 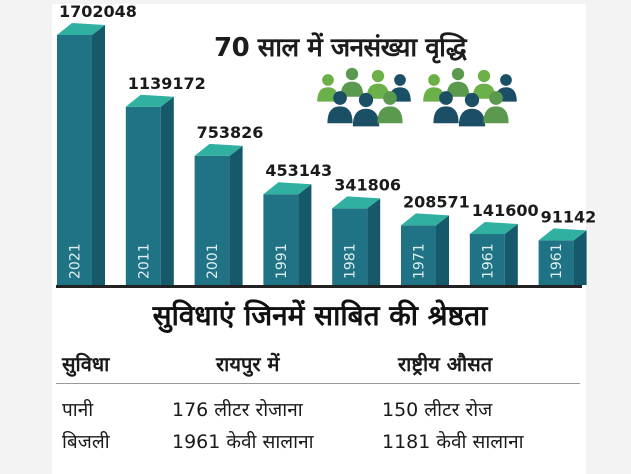 What do you see at coordinates (98, 11) in the screenshot?
I see `bar-value-label: 1702048` at bounding box center [98, 11].